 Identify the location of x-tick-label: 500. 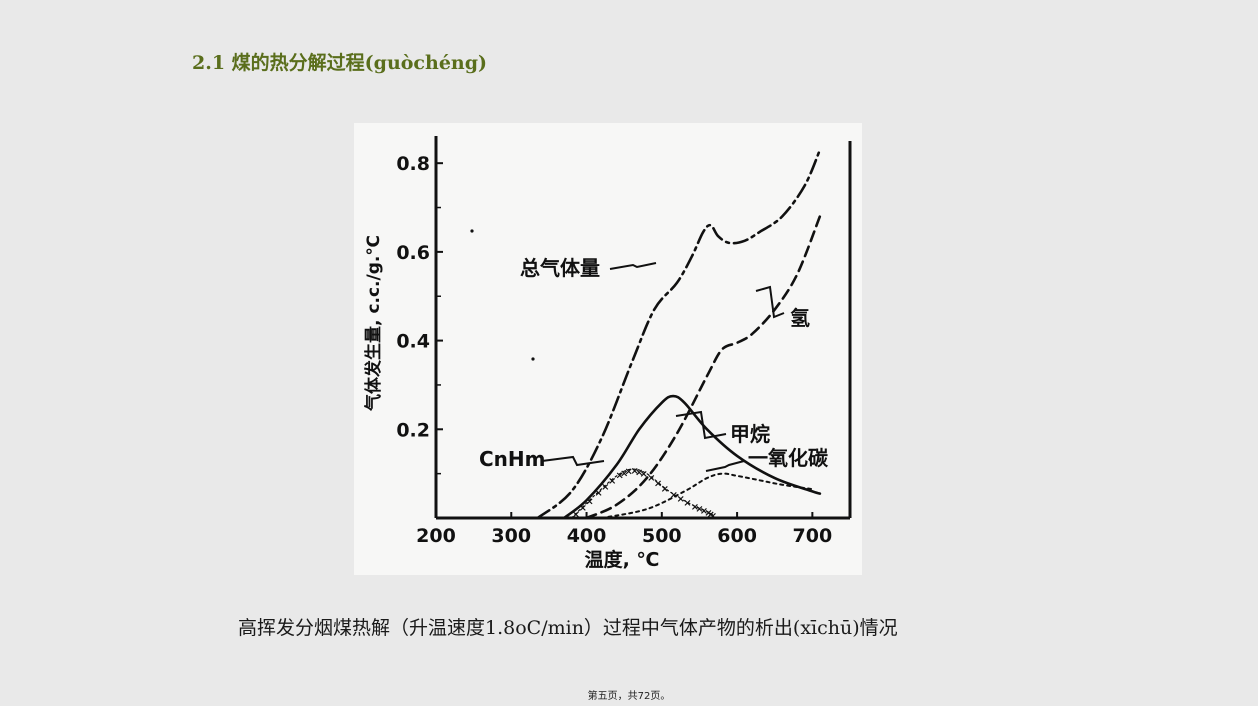
(662, 536).